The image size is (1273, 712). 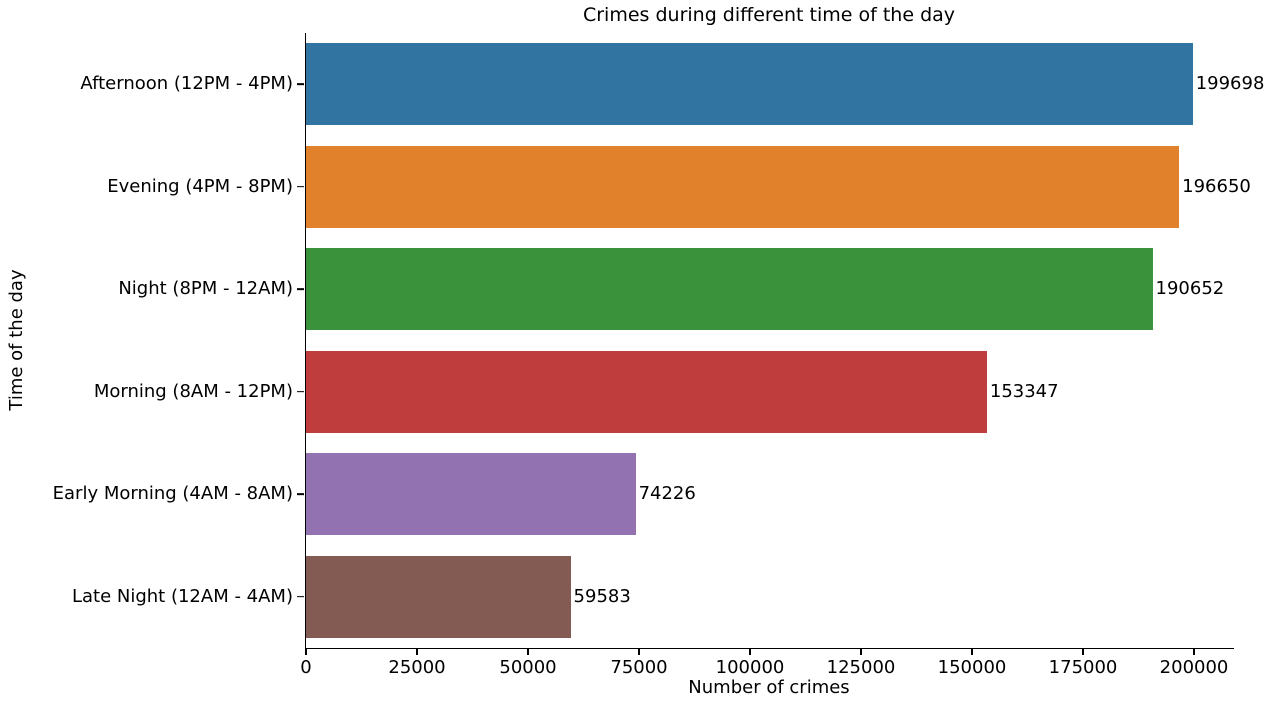 I want to click on chart-title: Crimes during different time of the day, so click(x=769, y=15).